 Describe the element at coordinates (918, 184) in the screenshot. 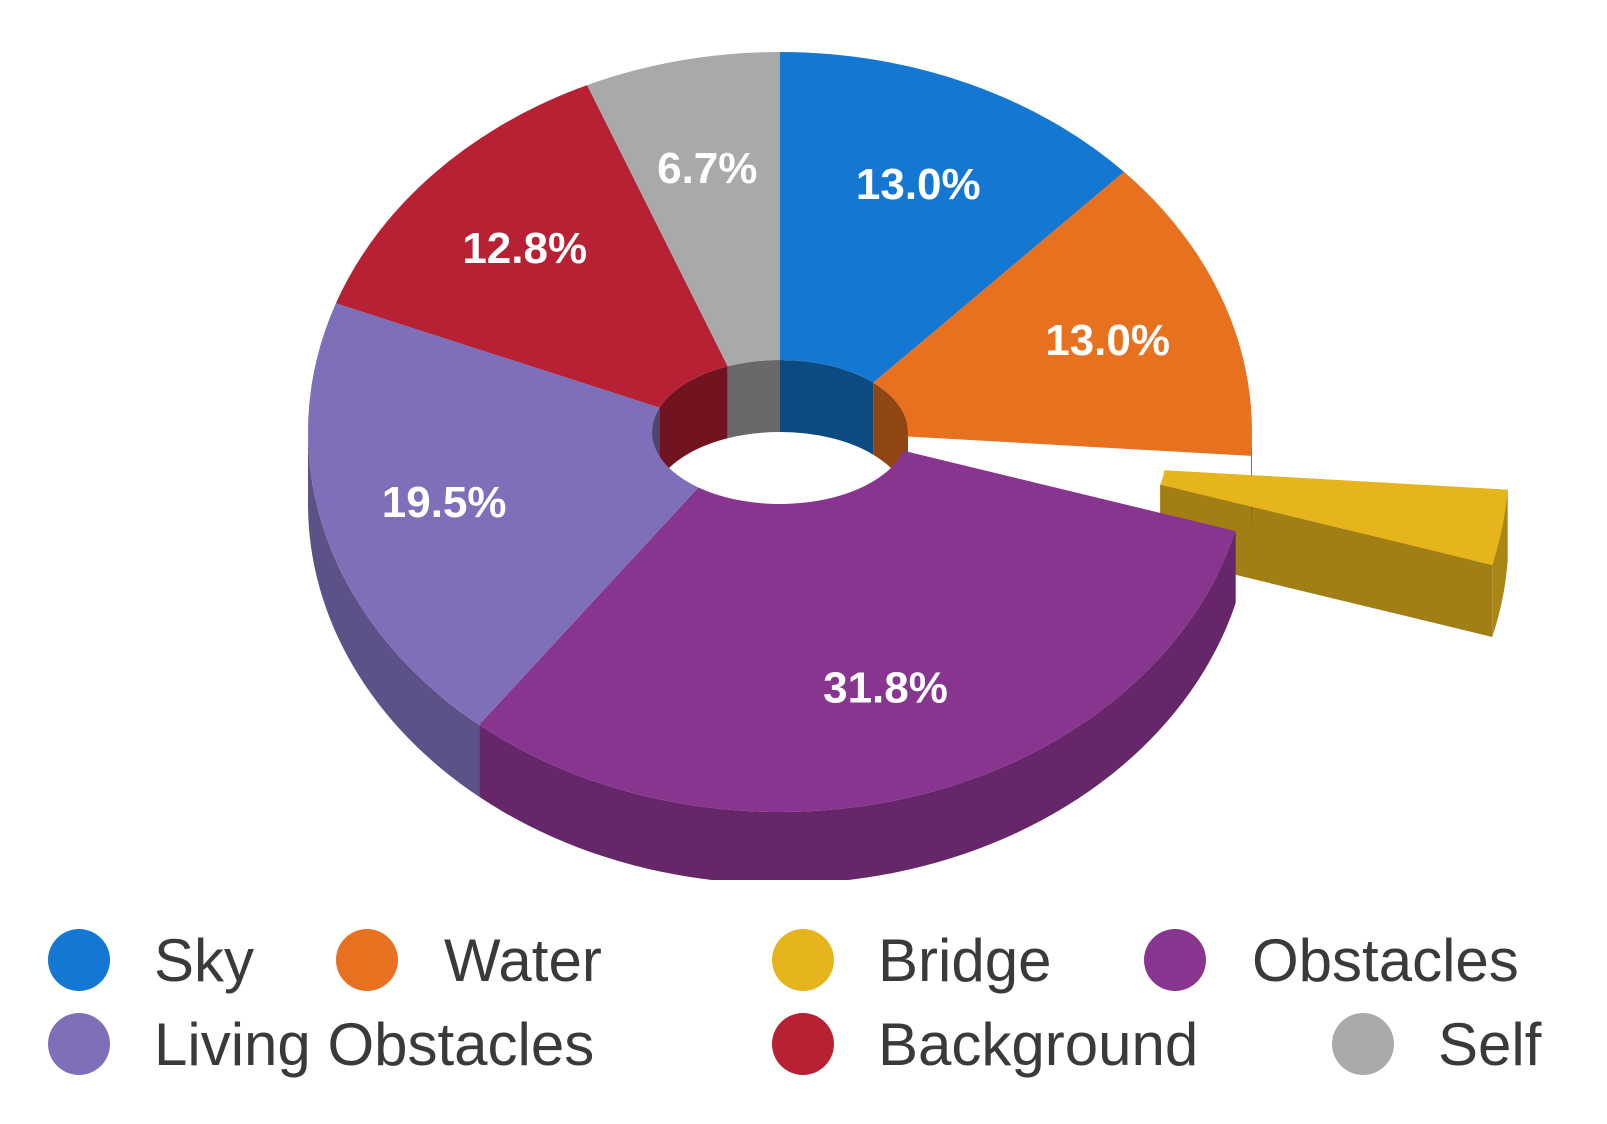

I see `slice-label-sky: 13.0%` at that location.